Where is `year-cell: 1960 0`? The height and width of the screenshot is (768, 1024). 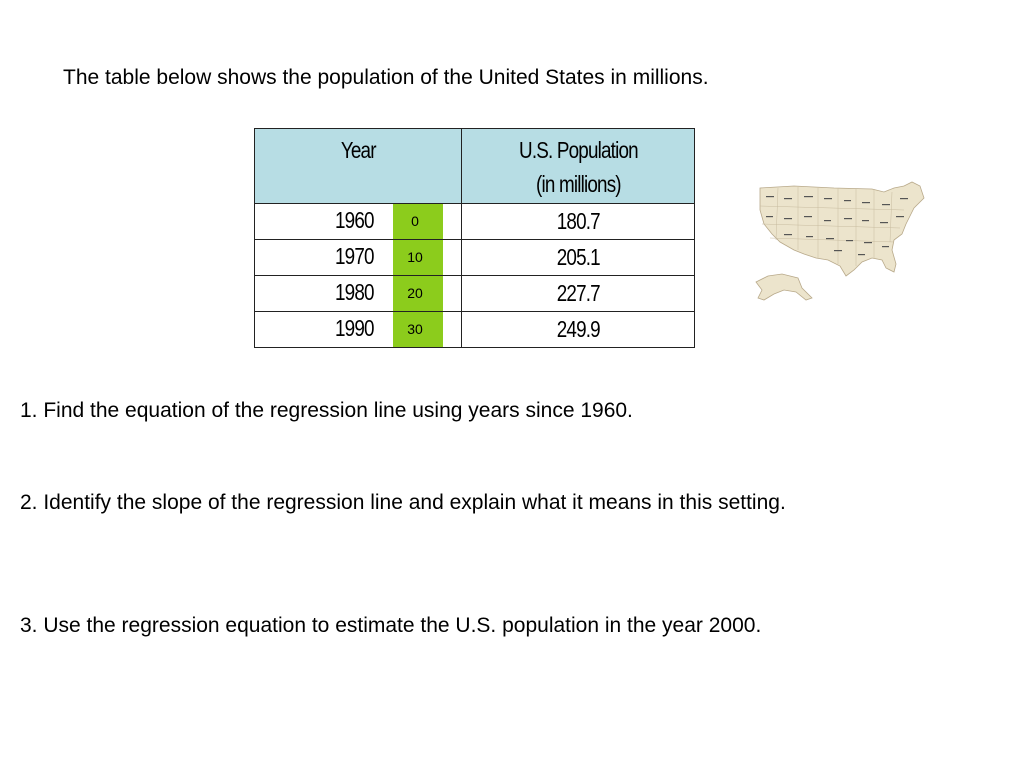
year-cell: 1960 0 is located at coordinates (358, 221).